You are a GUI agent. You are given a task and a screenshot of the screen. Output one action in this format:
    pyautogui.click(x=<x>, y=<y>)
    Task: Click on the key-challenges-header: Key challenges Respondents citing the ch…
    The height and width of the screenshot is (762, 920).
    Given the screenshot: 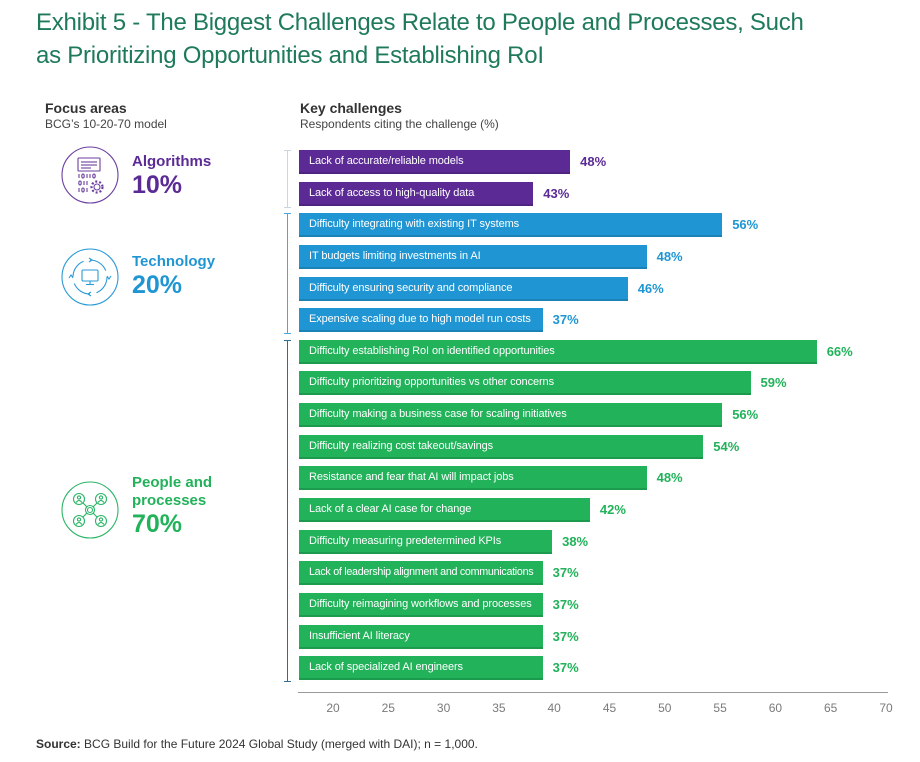 What is the action you would take?
    pyautogui.click(x=399, y=116)
    